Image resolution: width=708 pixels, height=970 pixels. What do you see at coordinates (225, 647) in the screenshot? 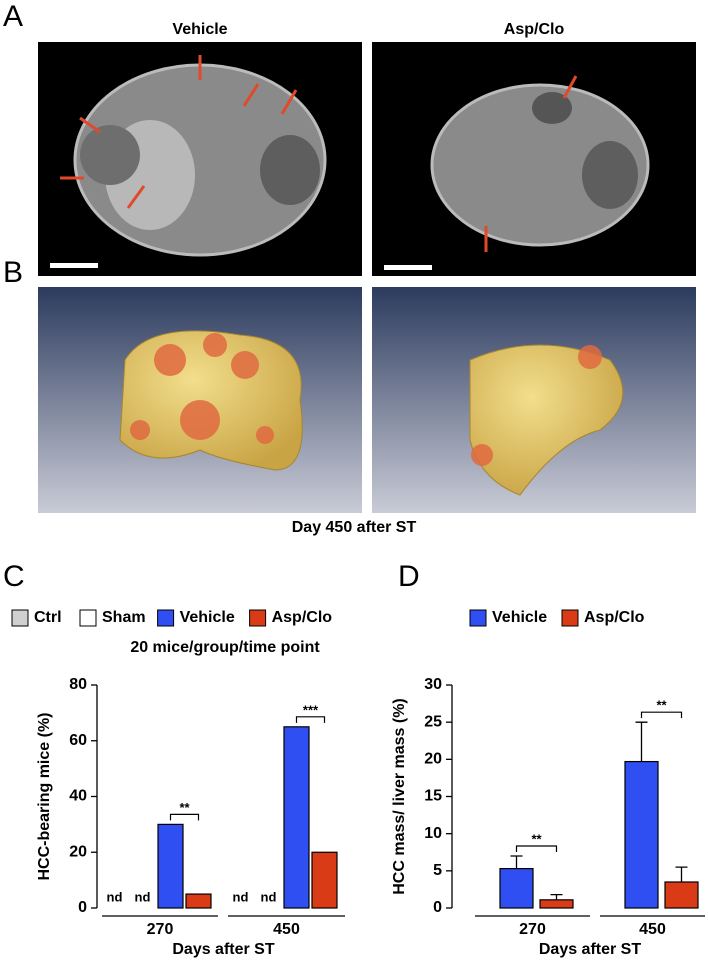
I see `subtitle: 20 mice/group/time point` at bounding box center [225, 647].